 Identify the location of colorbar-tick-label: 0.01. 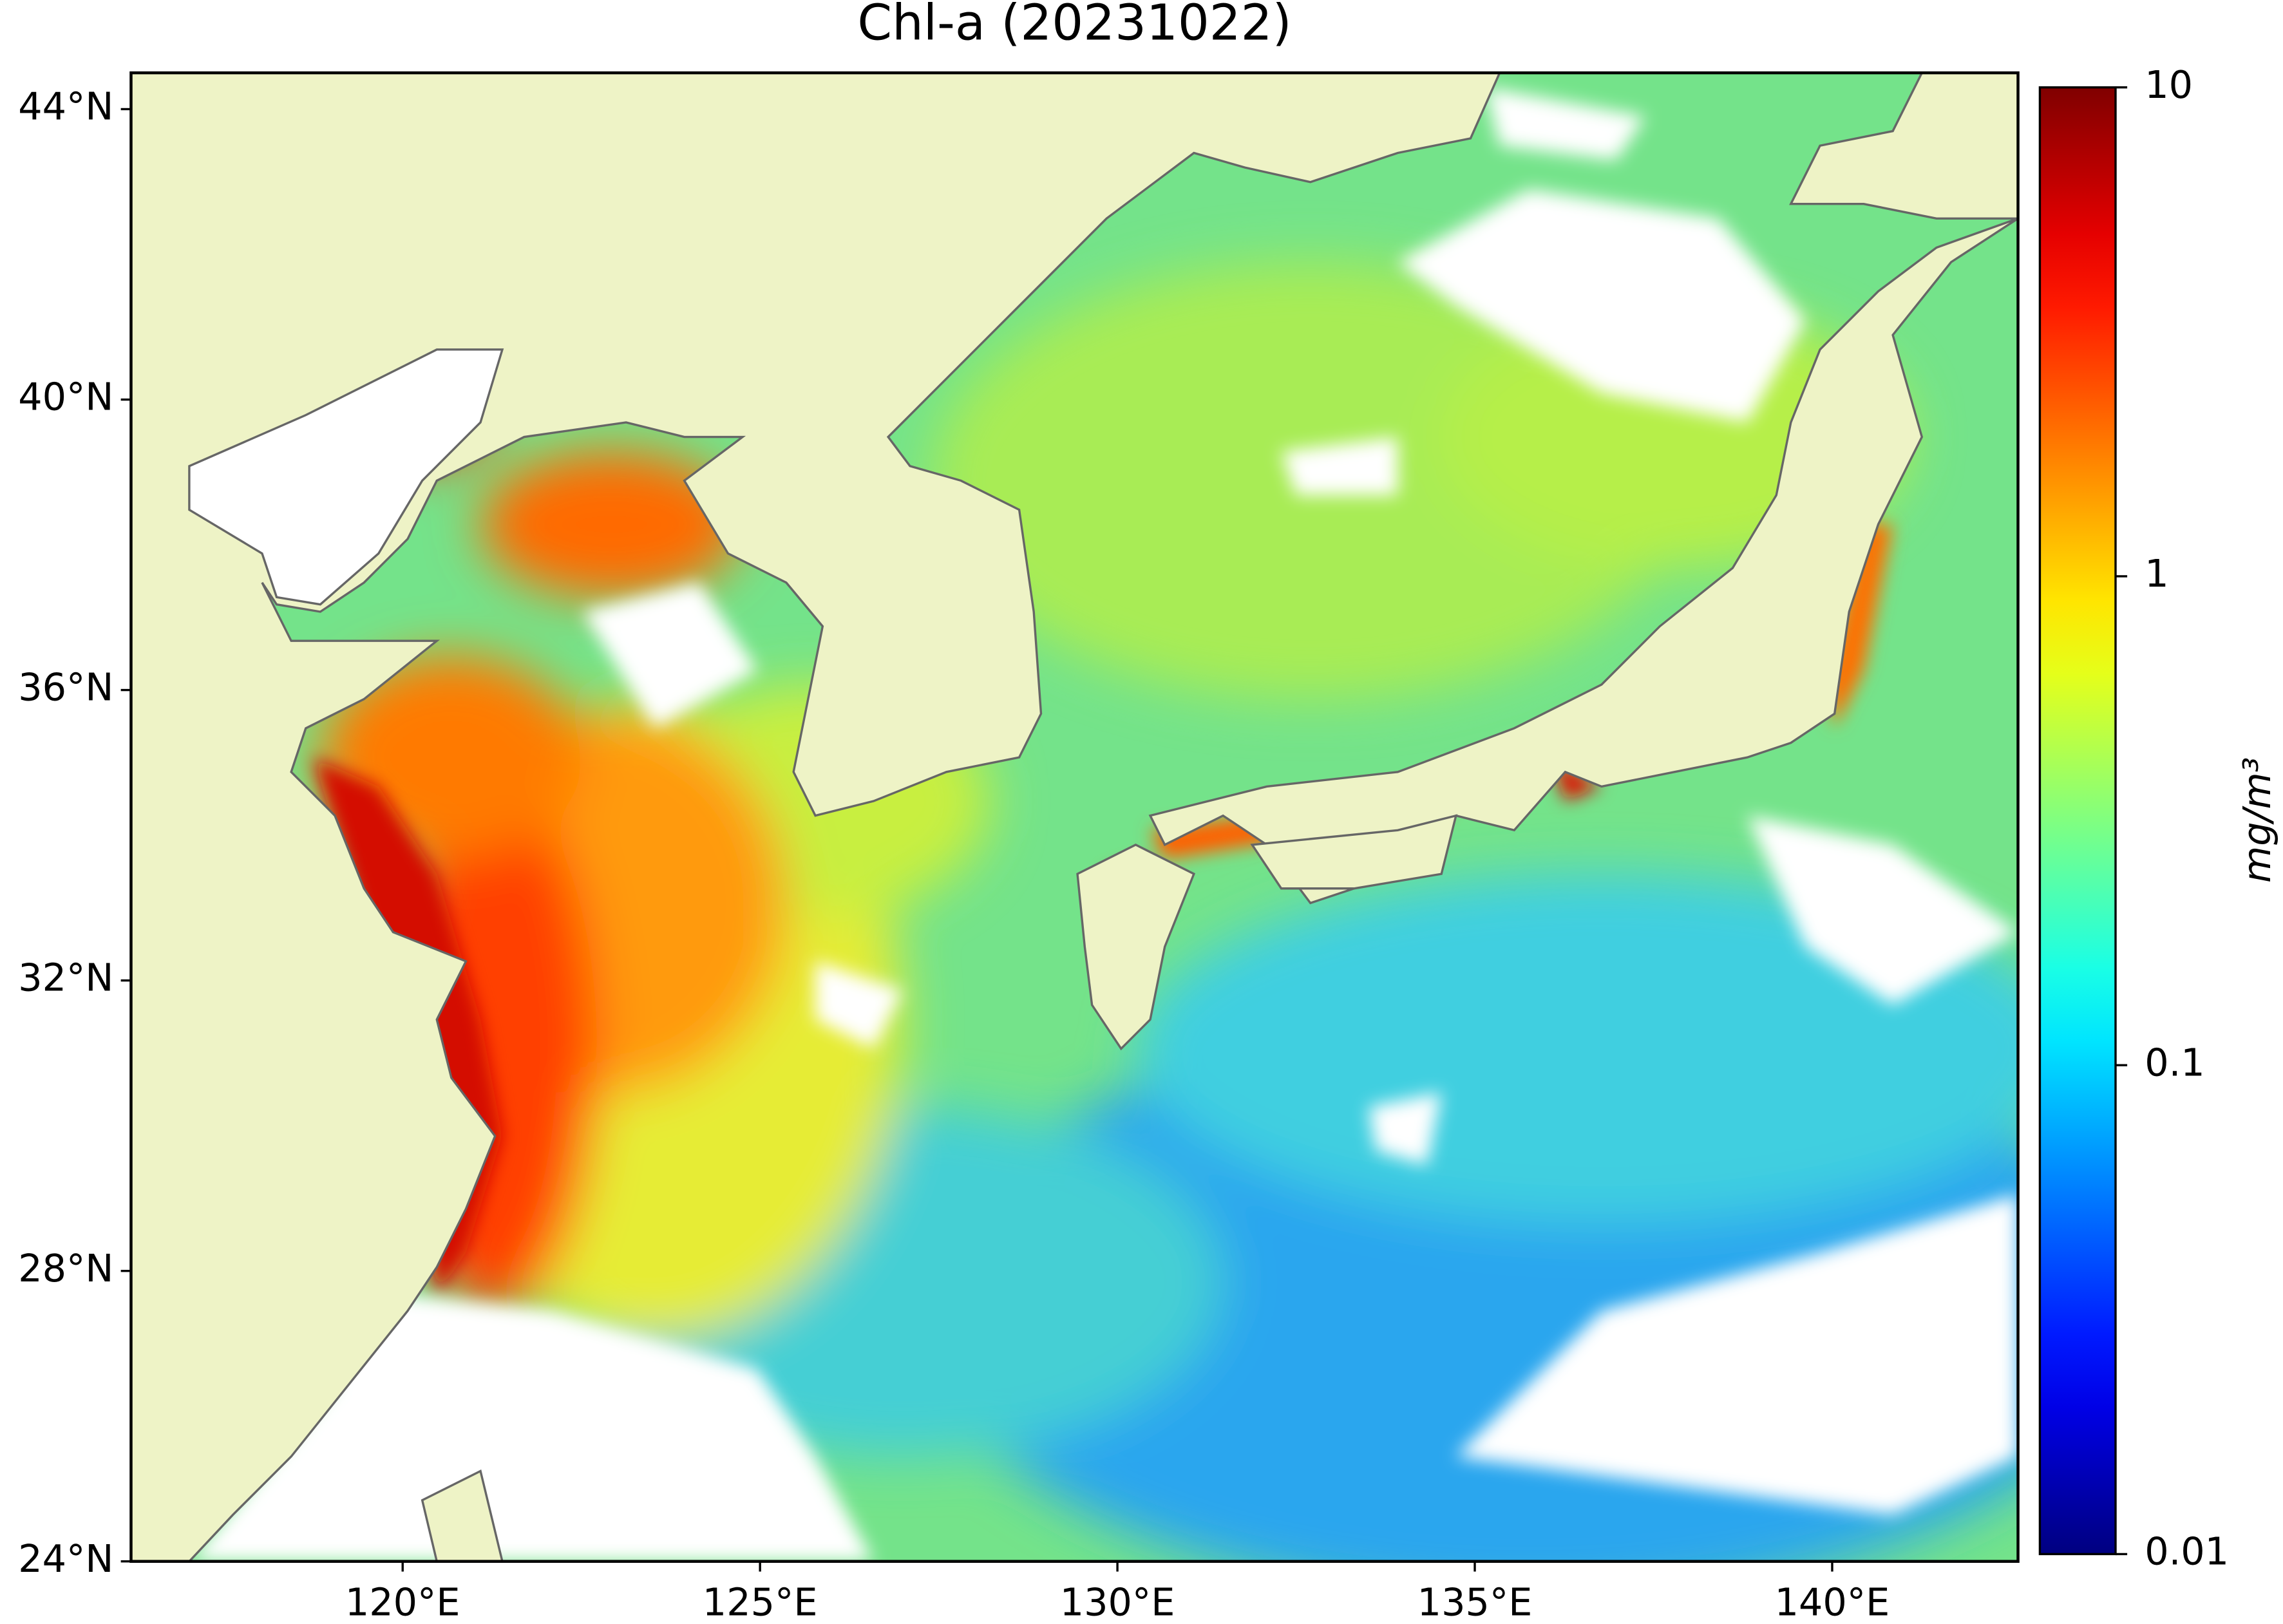
(2187, 1551).